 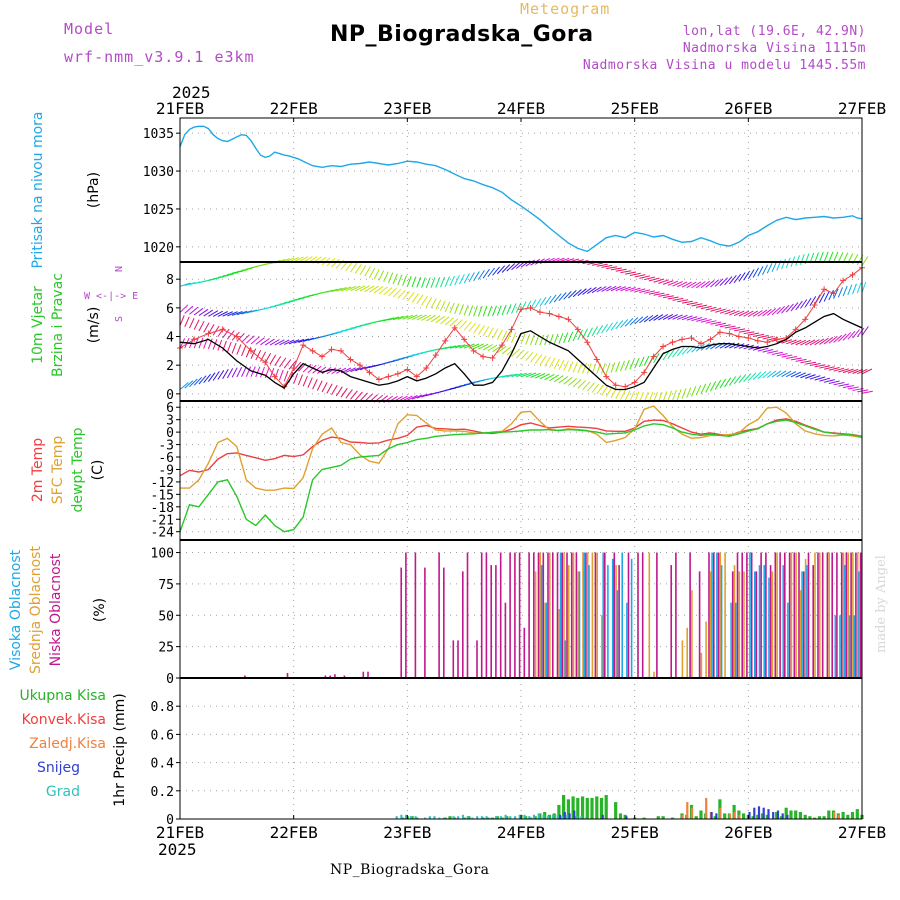 What do you see at coordinates (521, 448) in the screenshot?
I see `temperature-series-line` at bounding box center [521, 448].